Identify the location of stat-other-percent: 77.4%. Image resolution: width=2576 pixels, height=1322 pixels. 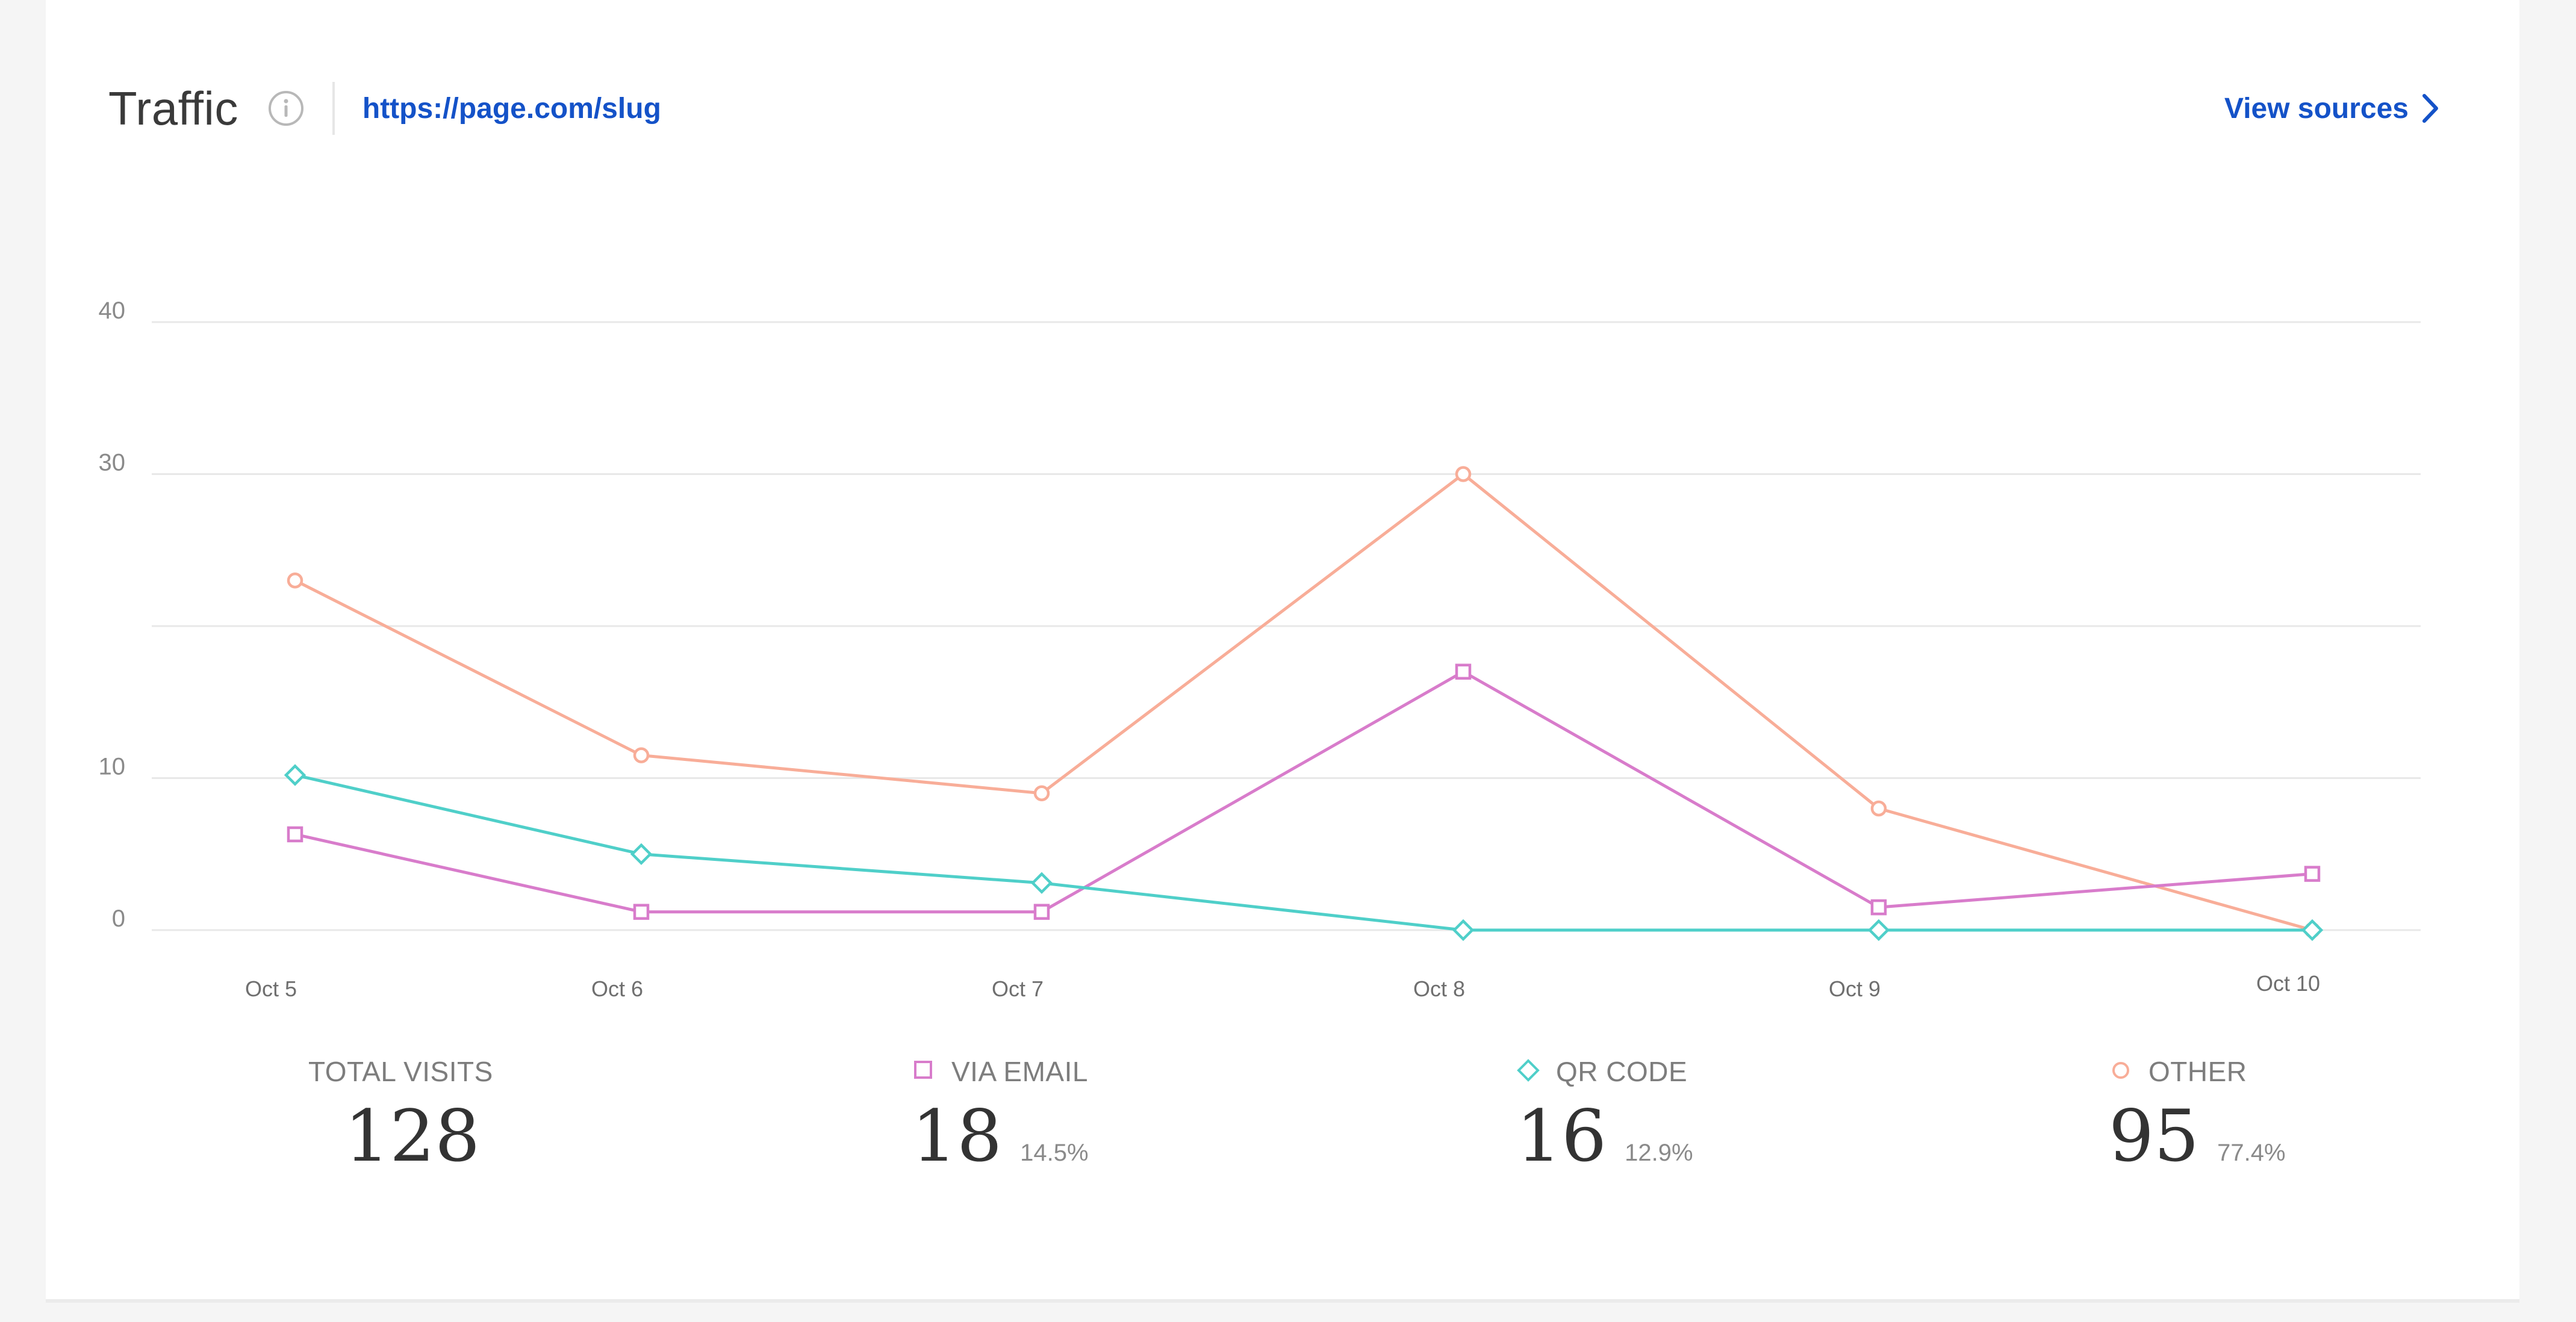
(2252, 1153).